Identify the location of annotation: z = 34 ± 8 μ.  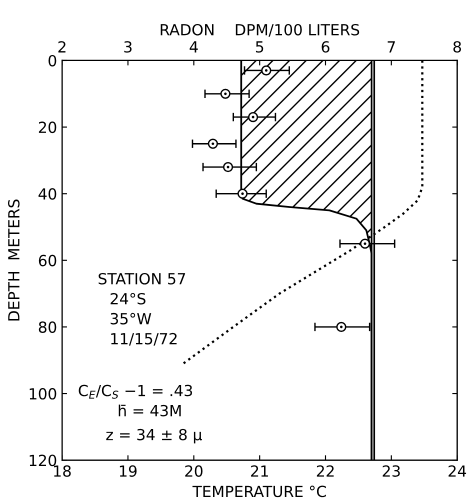
(154, 436).